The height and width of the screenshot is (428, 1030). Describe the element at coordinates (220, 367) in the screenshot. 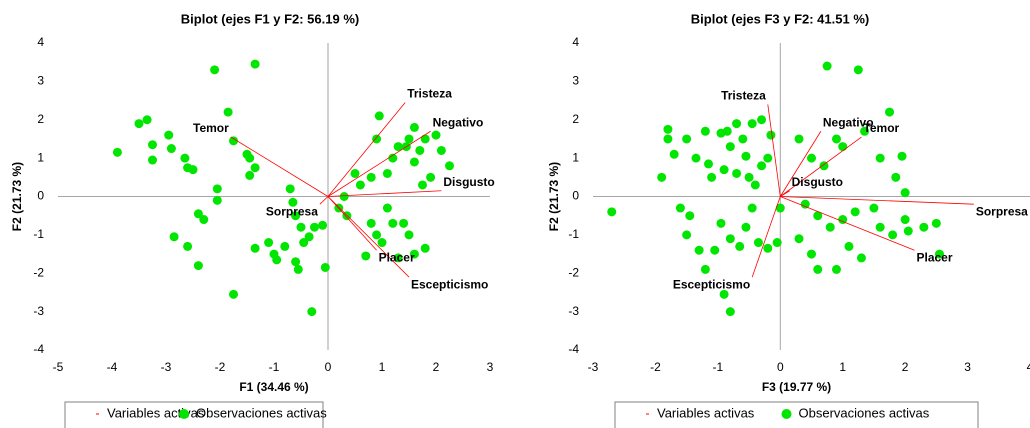

I see `x-tick-label: -2` at that location.